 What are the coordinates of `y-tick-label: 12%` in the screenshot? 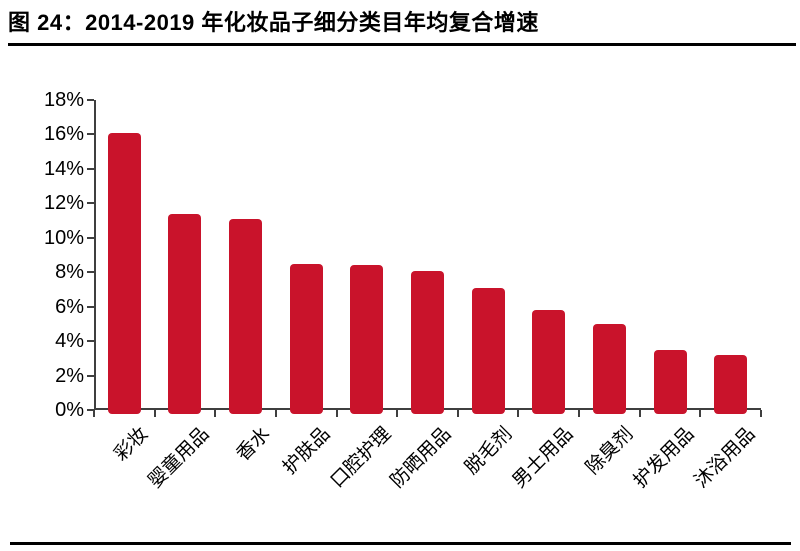 It's located at (63, 203).